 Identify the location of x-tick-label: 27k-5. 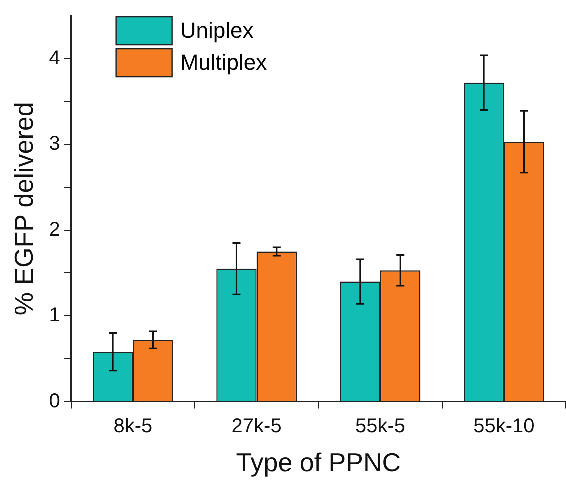
(257, 426).